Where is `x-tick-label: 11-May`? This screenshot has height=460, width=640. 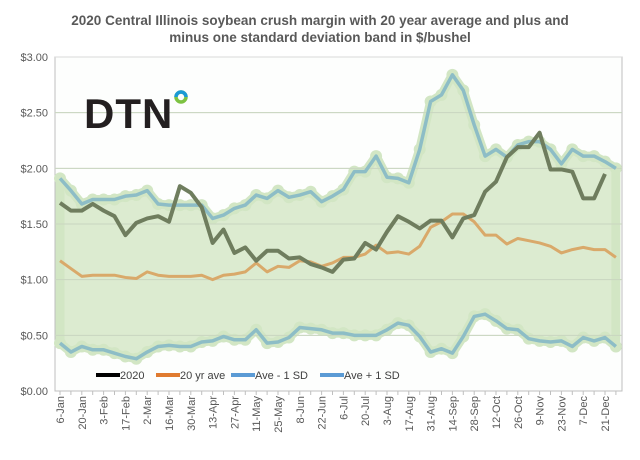
x-tick-label: 11-May is located at coordinates (257, 414).